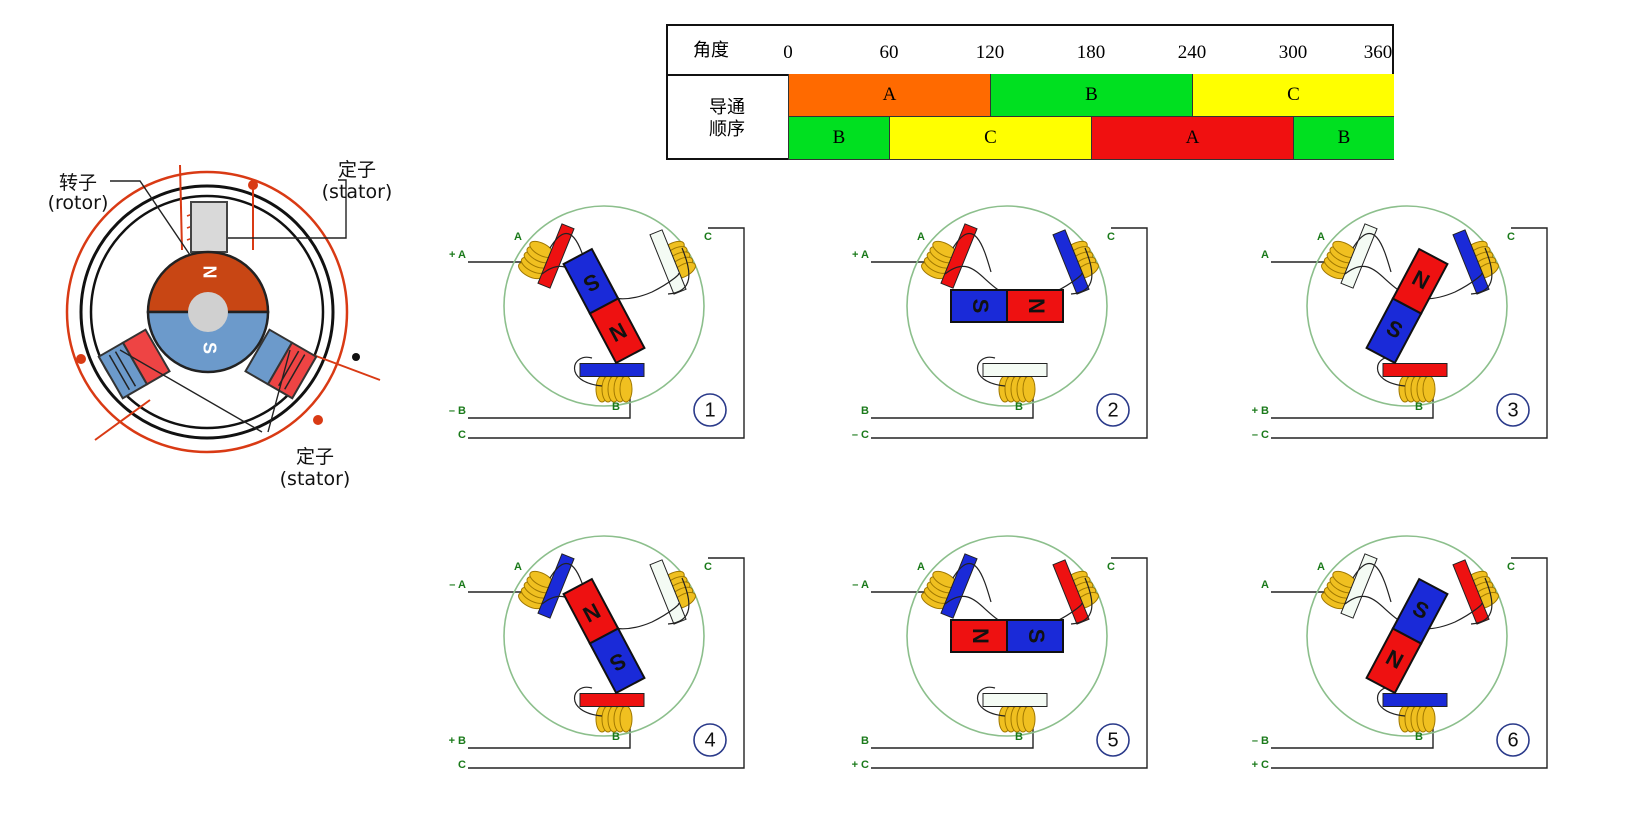  I want to click on angle-tick-label: 240, so click(1192, 52).